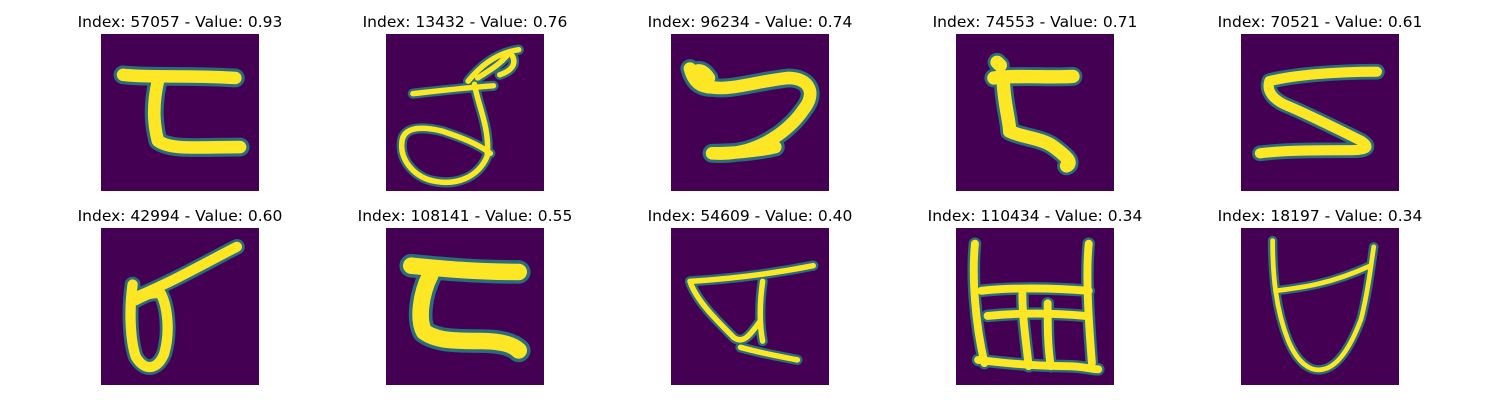 This screenshot has width=1500, height=400. I want to click on image-cell-7: Index: 108141 - Value: 0.55, so click(465, 299).